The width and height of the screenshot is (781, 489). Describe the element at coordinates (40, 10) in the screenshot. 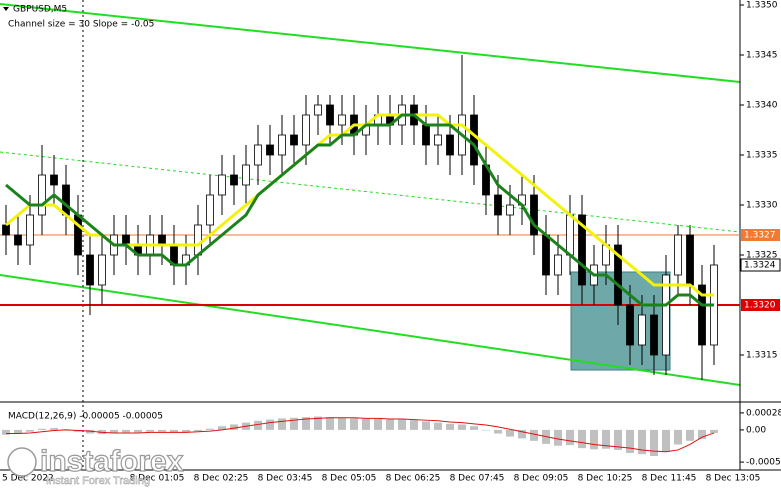

I see `chart-title: GBPUSD,M5` at that location.